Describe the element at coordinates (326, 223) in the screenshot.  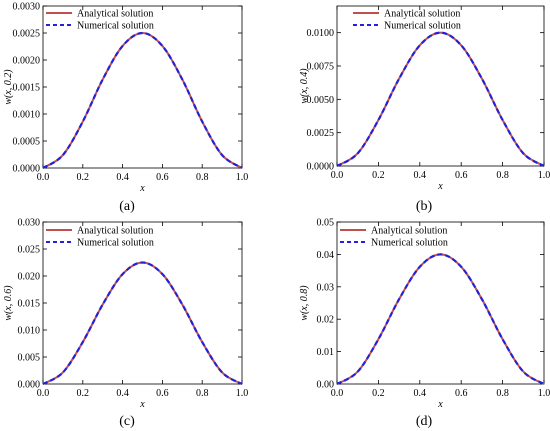
I see `y-tick-label: 0.05` at that location.